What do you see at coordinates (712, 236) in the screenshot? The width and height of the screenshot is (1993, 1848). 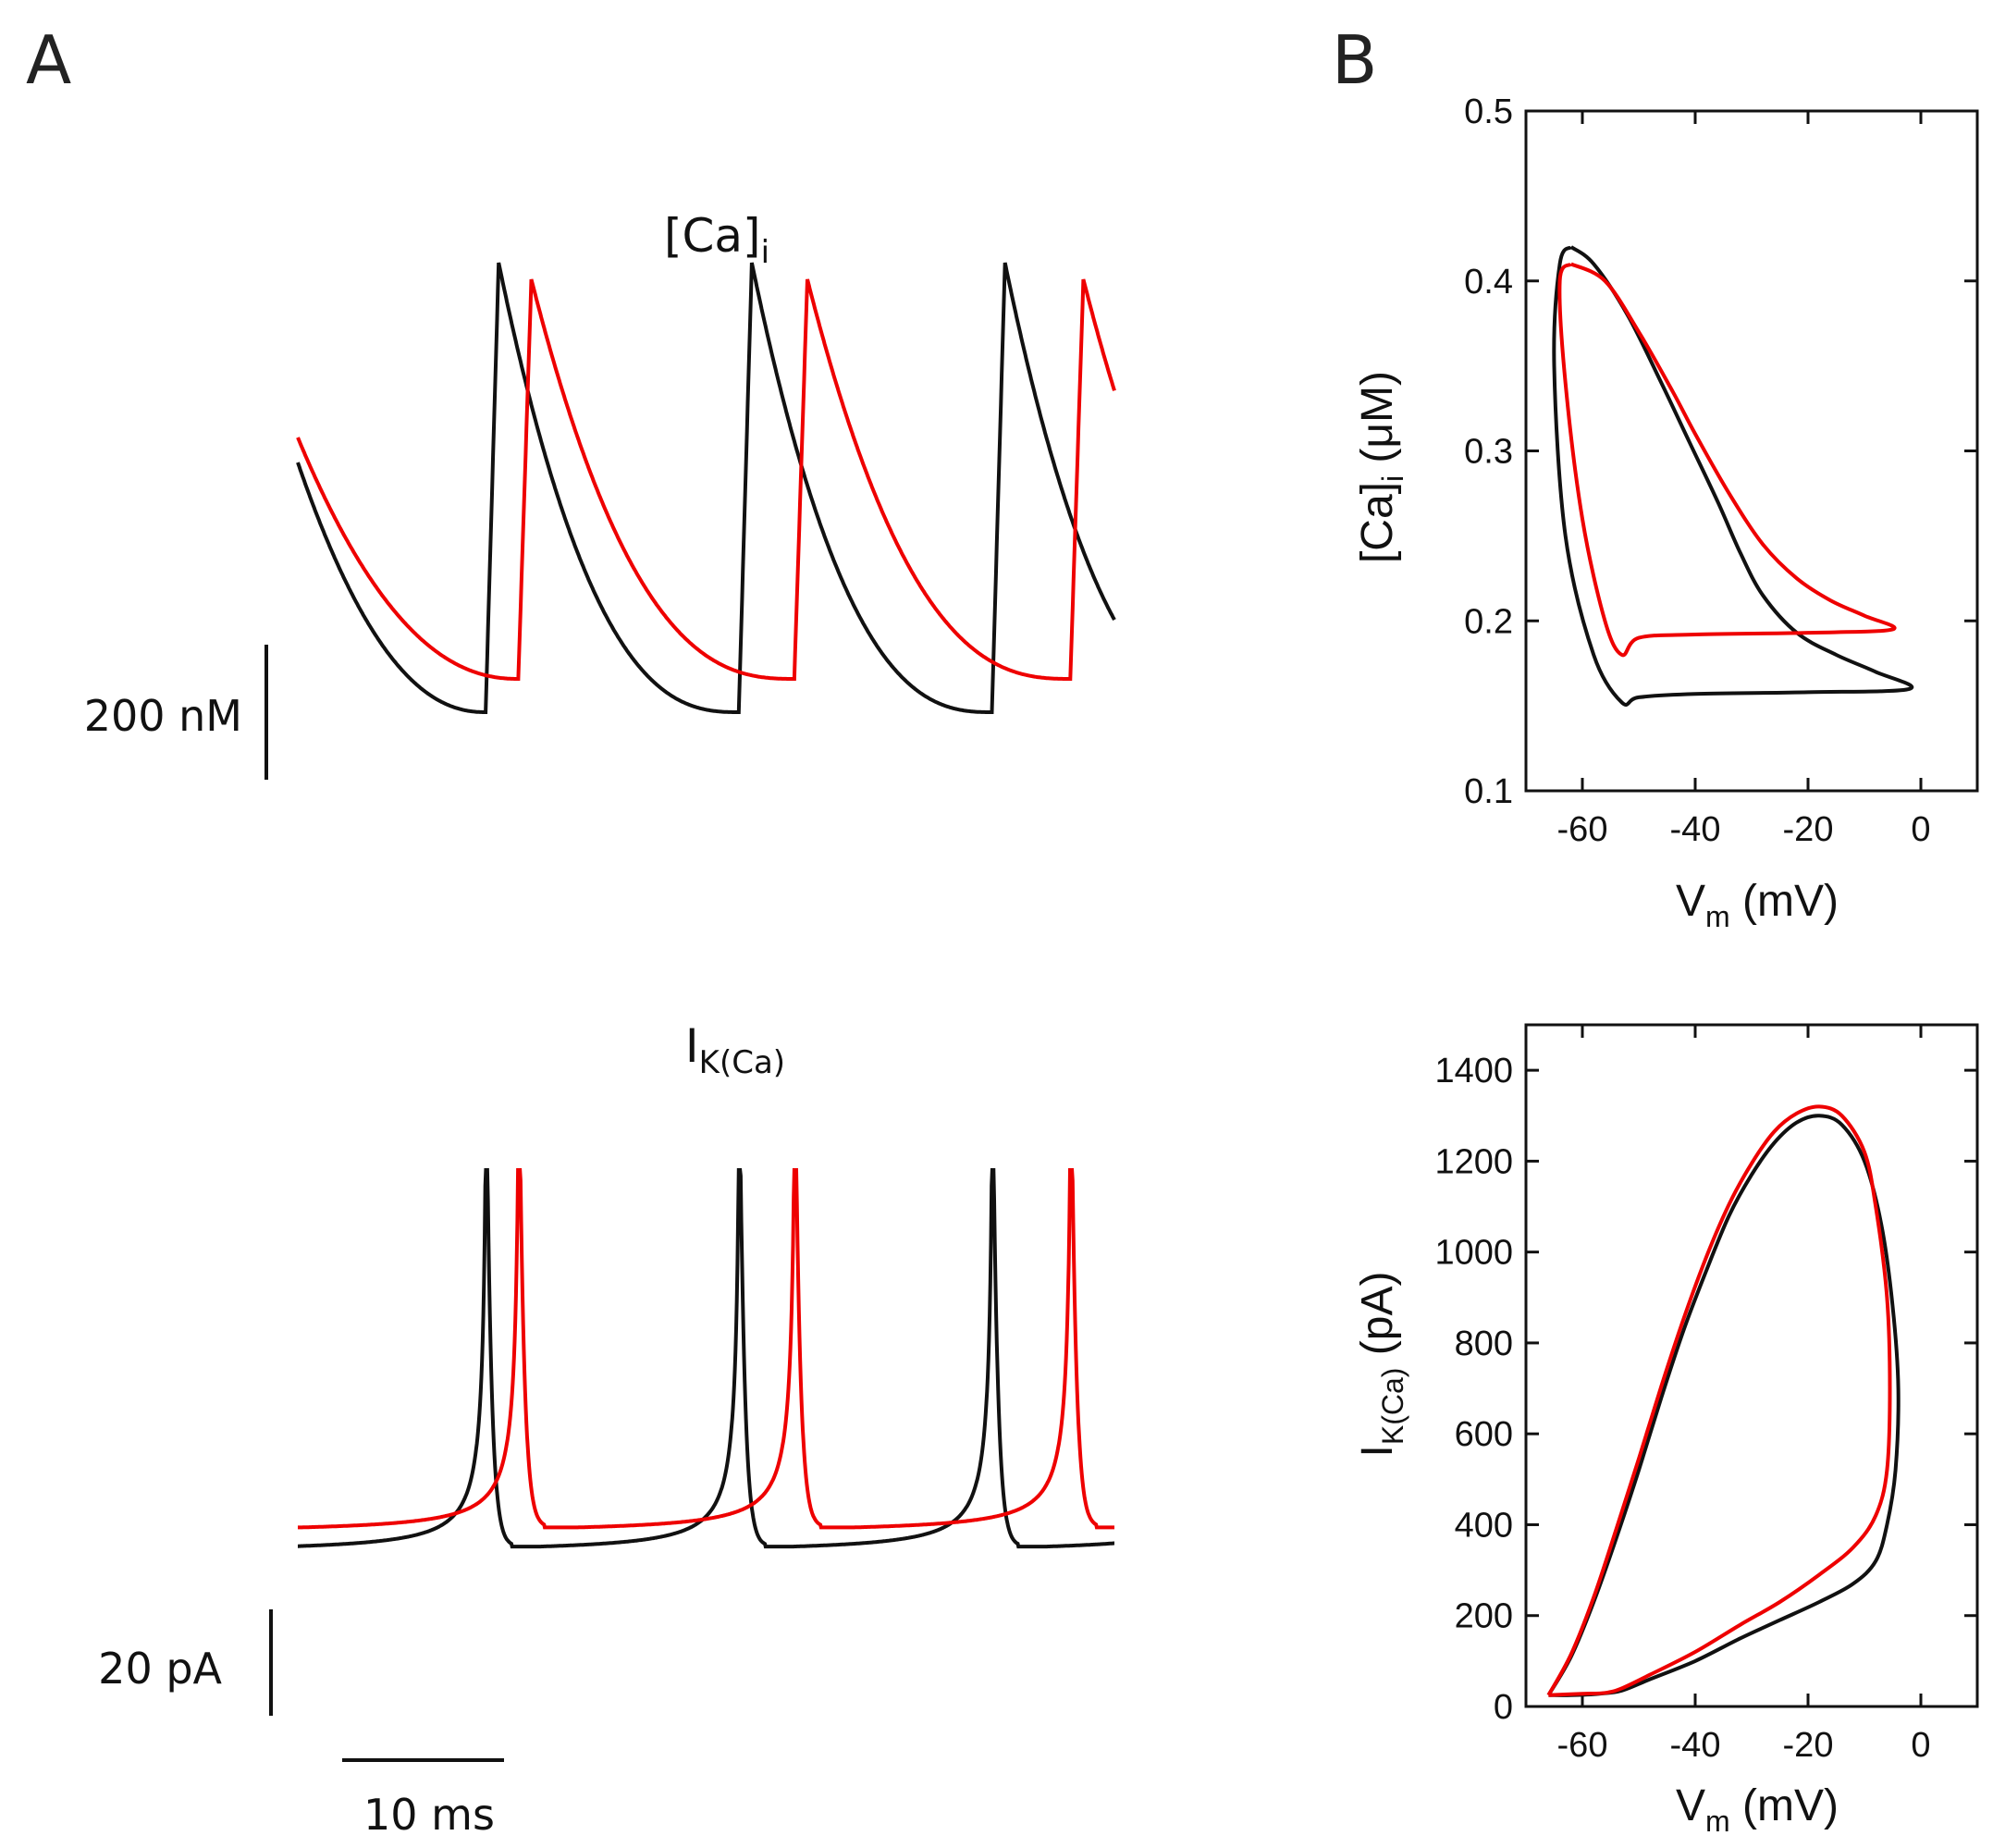 I see `ca-trace-title-main: [Ca]` at bounding box center [712, 236].